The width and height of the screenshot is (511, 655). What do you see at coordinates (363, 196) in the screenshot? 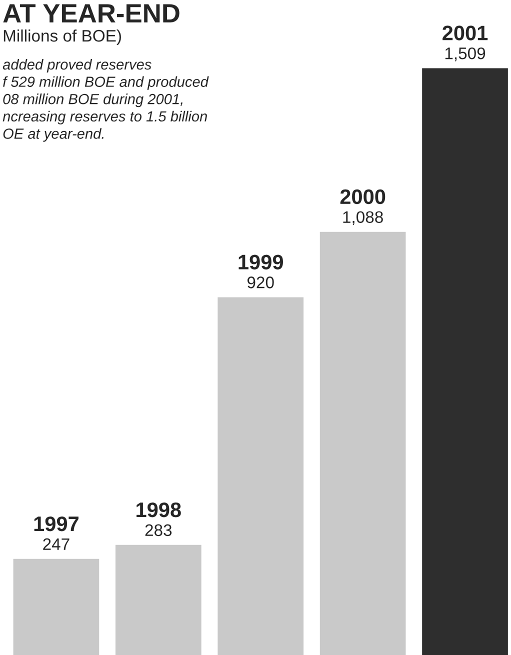
I see `x-tick-label: 2000` at bounding box center [363, 196].